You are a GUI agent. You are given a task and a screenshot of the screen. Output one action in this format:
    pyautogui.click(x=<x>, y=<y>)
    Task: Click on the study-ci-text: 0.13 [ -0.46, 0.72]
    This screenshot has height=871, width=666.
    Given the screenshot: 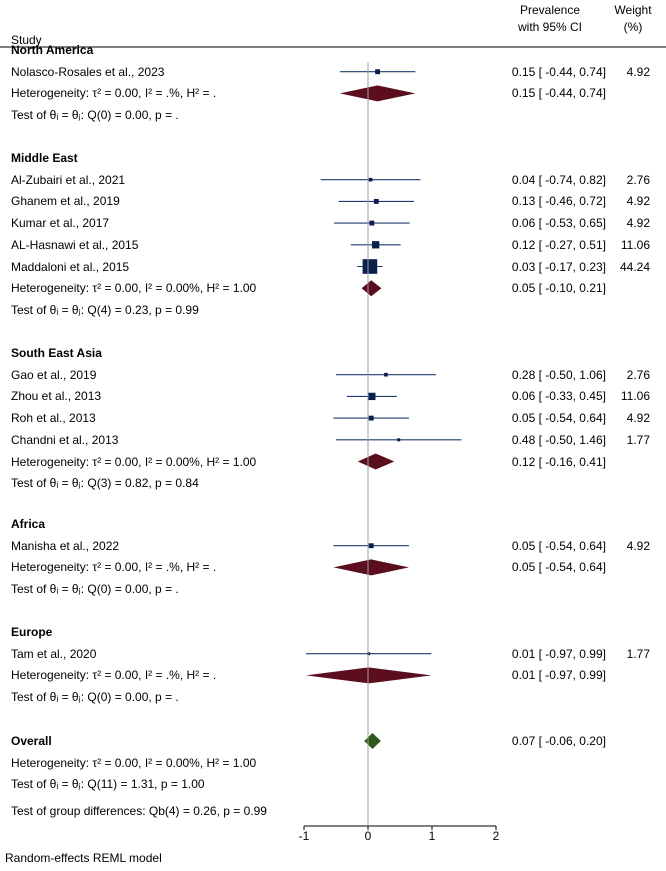 What is the action you would take?
    pyautogui.click(x=558, y=201)
    